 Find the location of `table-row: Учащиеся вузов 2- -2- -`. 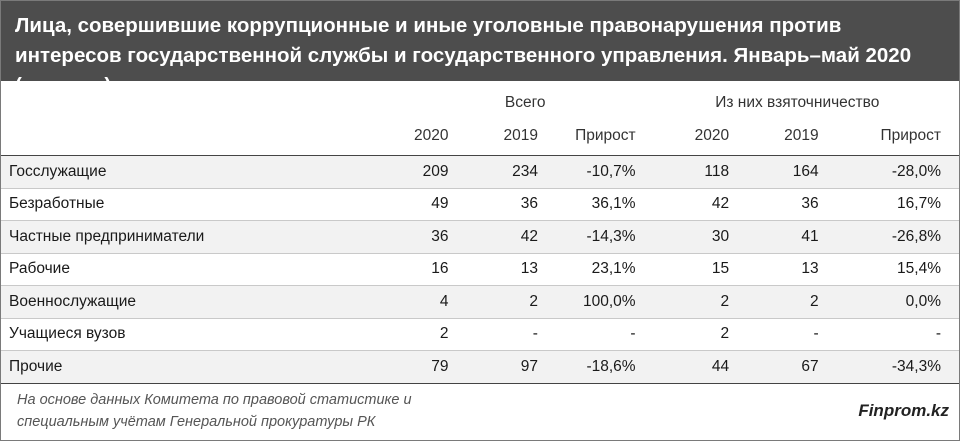

table-row: Учащиеся вузов 2- -2- - is located at coordinates (480, 334).